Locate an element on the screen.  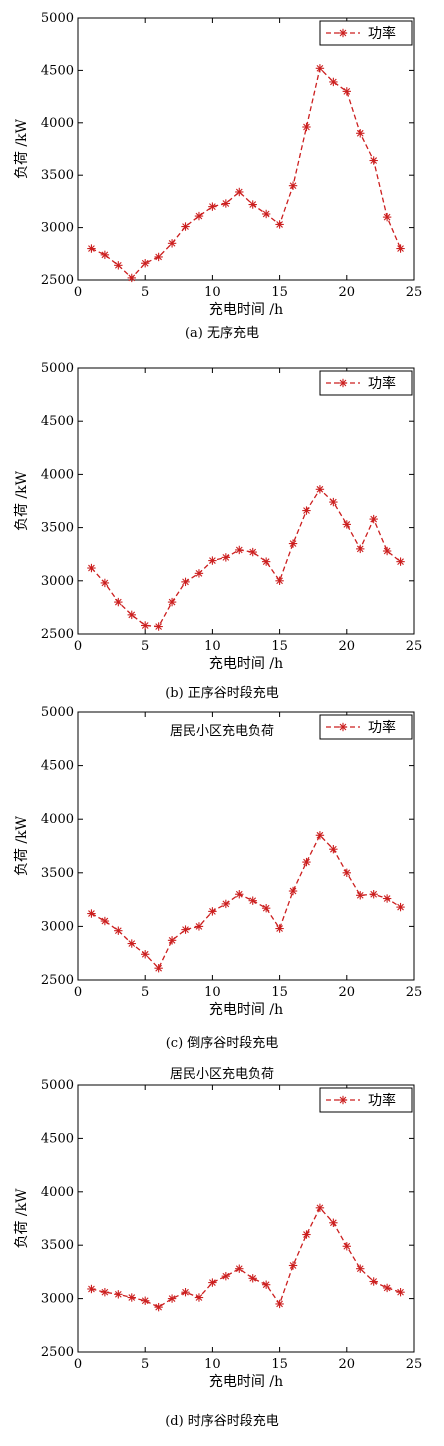
chart-a-y-tick-label: 3500 is located at coordinates (57, 175).